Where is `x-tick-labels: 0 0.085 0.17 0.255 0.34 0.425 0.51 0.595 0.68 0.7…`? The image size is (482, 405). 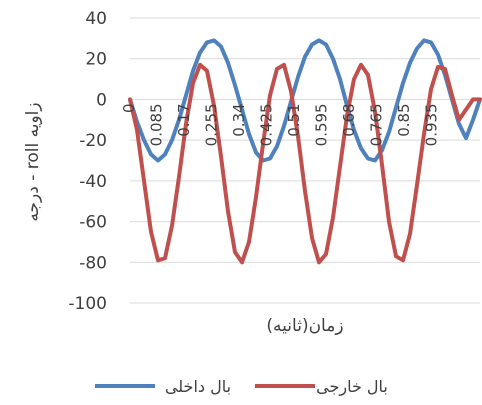
x-tick-labels: 0 0.085 0.17 0.255 0.34 0.425 0.51 0.595 0.68 0.7… is located at coordinates (280, 124).